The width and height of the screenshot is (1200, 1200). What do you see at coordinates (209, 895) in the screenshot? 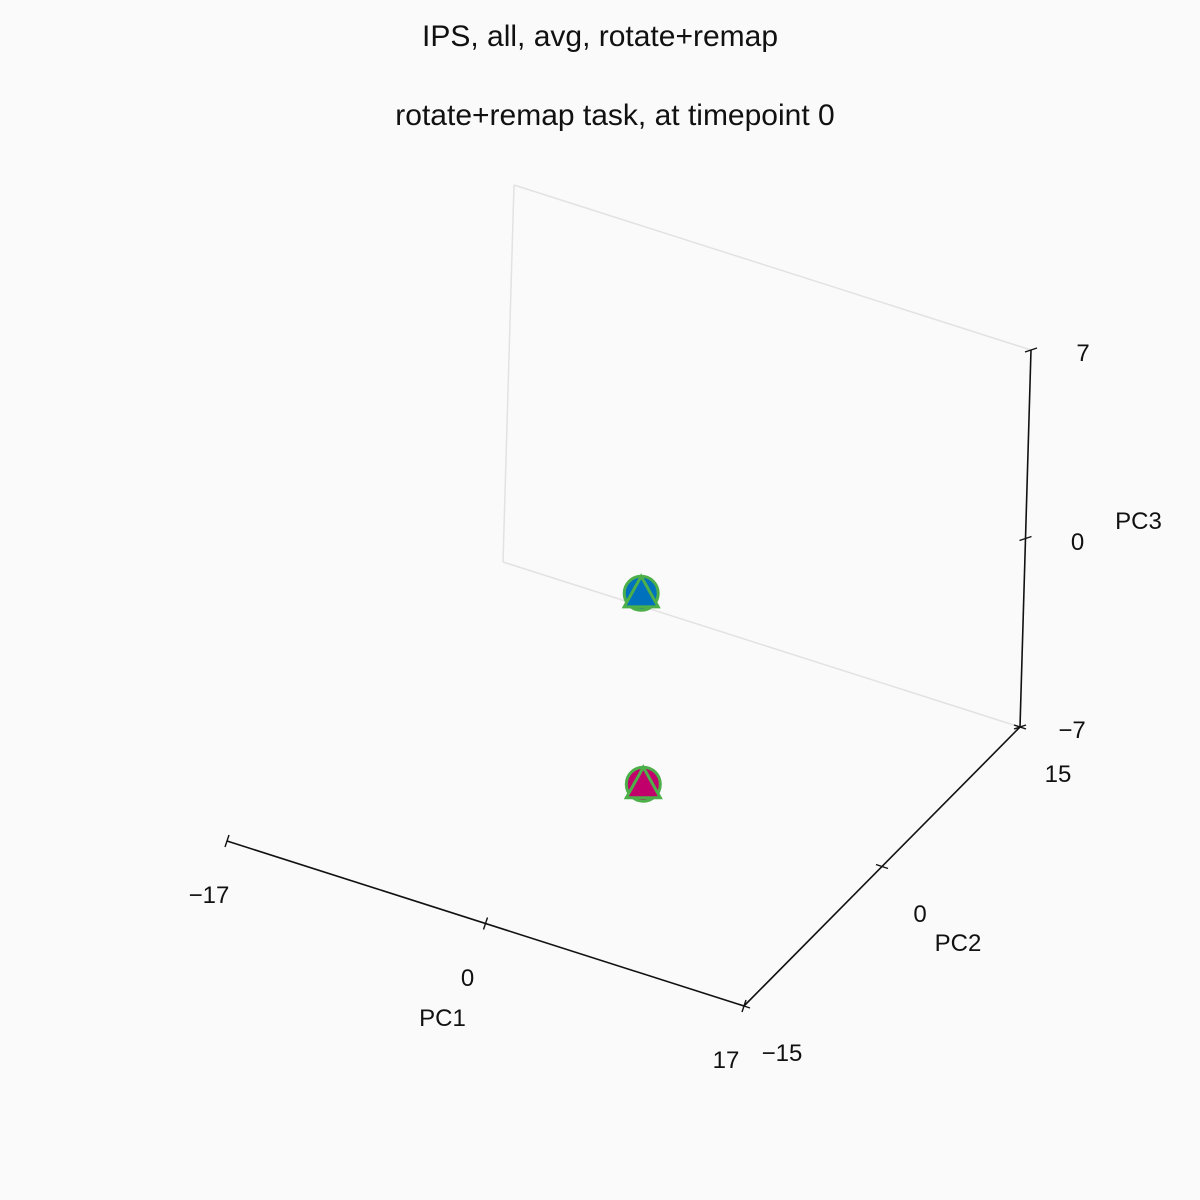
I see `pc1-tick-label: −17` at bounding box center [209, 895].